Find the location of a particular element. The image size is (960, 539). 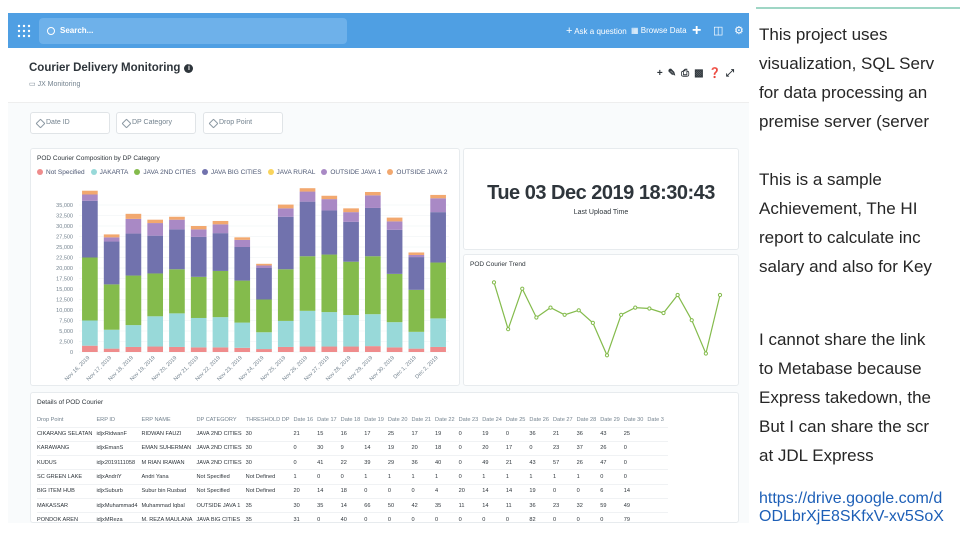

link-line: ODLbrXjE8SKfxV-xv5SoX is located at coordinates (851, 516).